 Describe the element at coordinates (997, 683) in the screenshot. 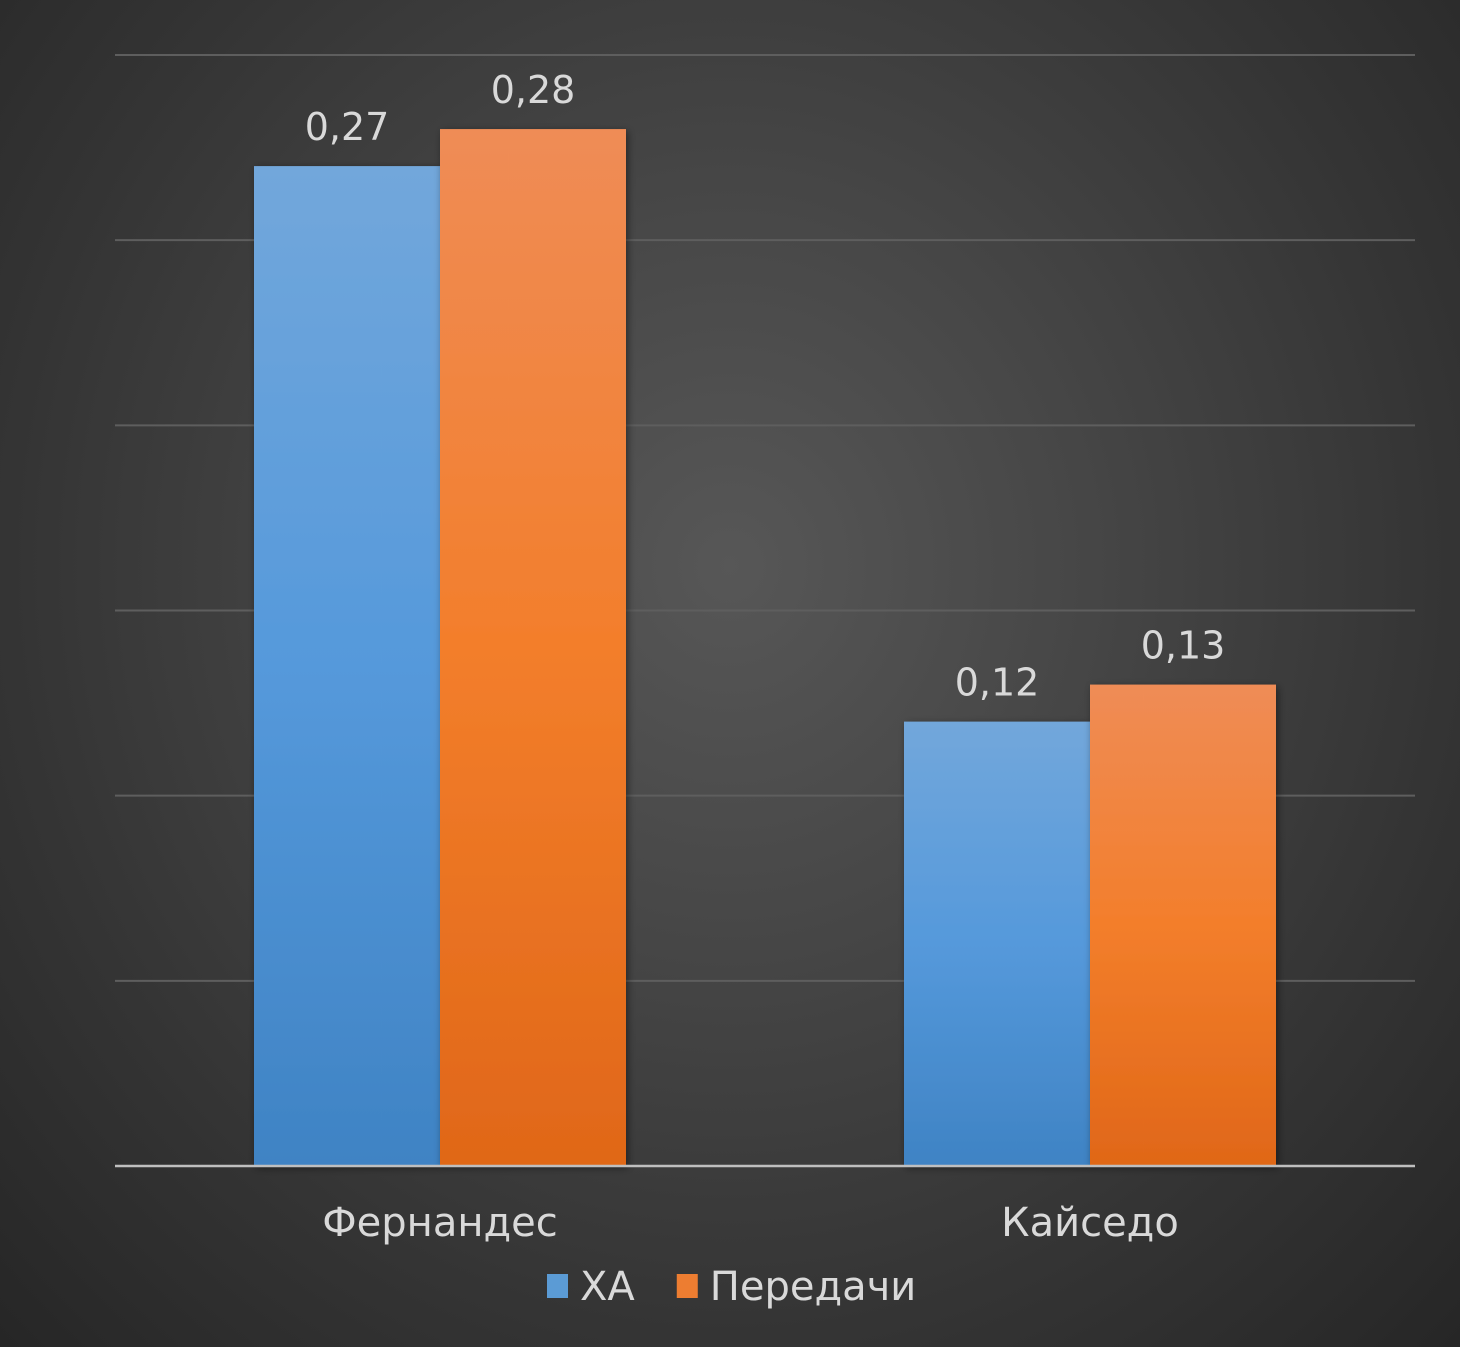

I see `data-label: 0,12` at that location.